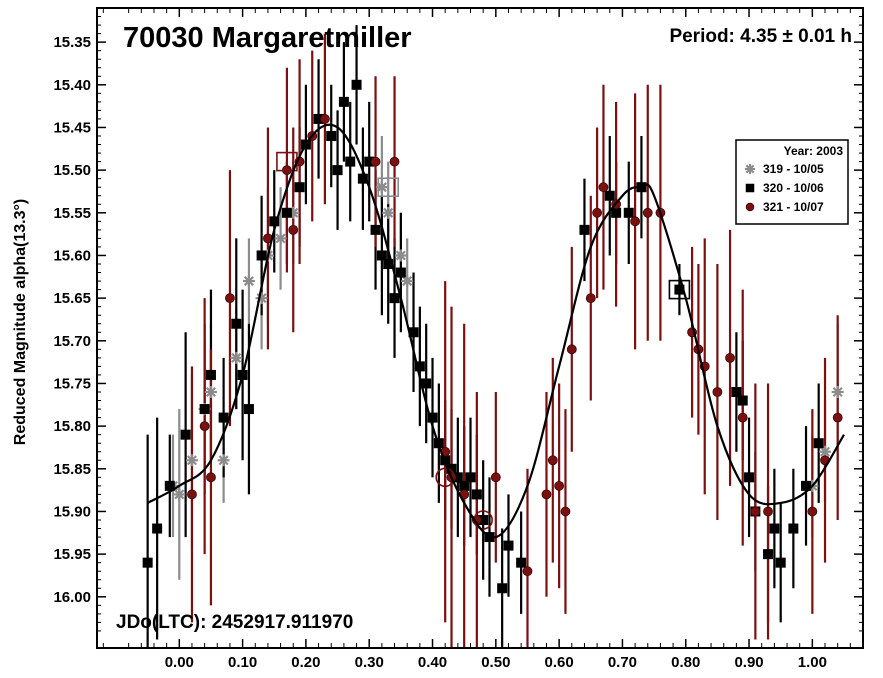 The image size is (883, 678). I want to click on y-tick-label: 15.70, so click(72, 341).